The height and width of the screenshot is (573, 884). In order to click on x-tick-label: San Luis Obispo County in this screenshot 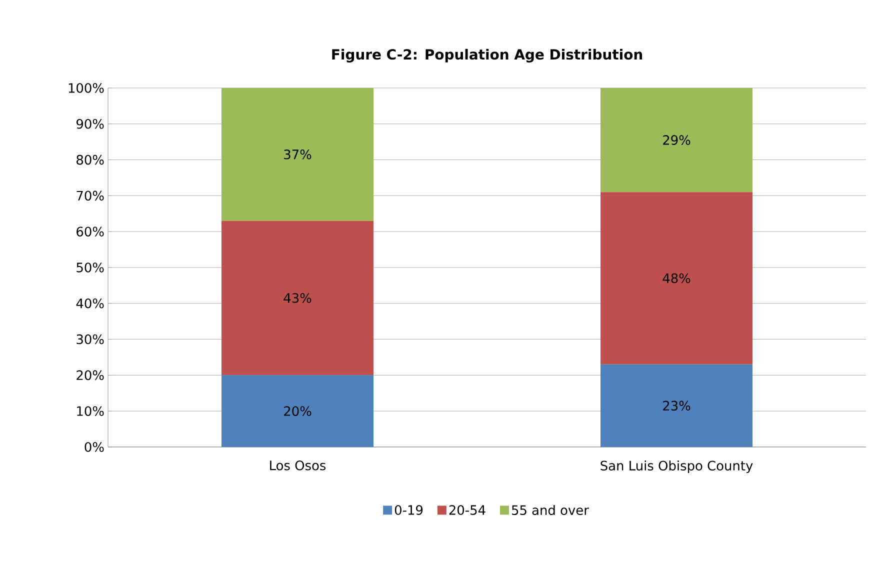, I will do `click(676, 467)`.